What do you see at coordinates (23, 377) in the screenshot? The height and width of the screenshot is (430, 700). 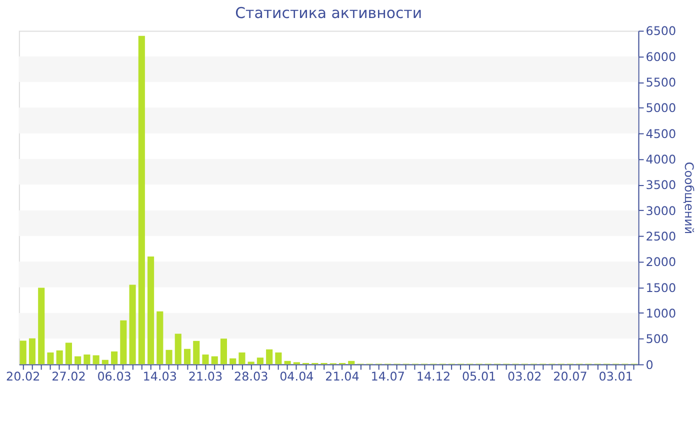 I see `x-tick-label: 20.02` at bounding box center [23, 377].